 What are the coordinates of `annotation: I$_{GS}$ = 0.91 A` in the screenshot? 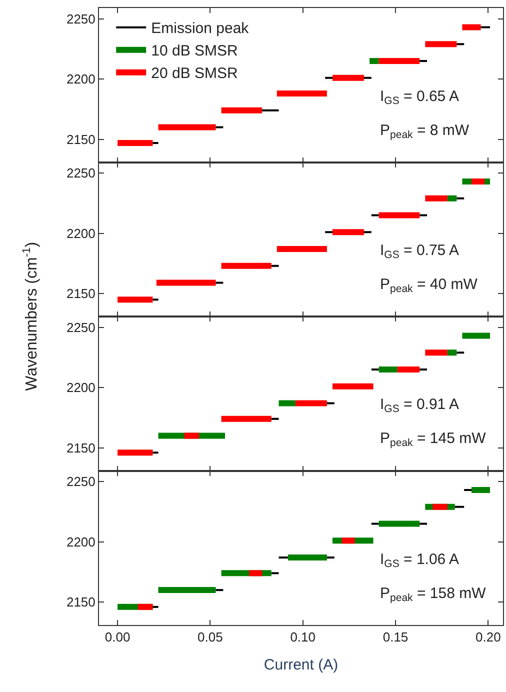 It's located at (419, 406).